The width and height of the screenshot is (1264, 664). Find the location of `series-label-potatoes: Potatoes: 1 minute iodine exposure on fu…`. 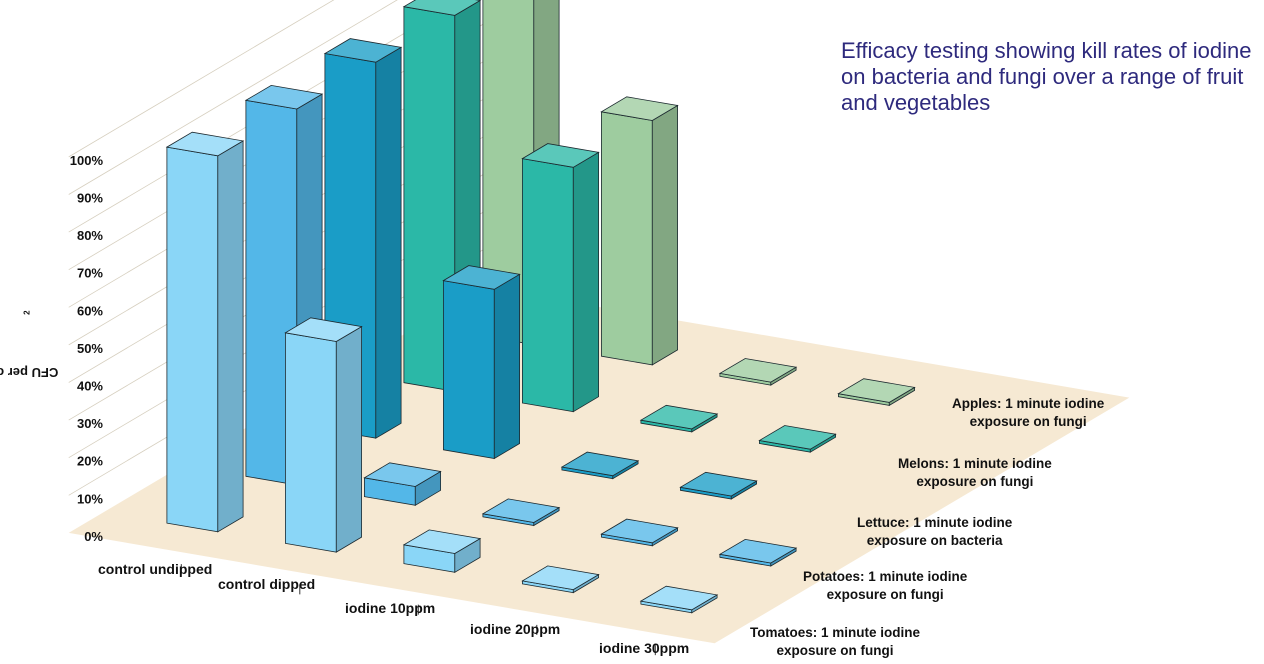

series-label-potatoes: Potatoes: 1 minute iodine exposure on fu… is located at coordinates (885, 586).